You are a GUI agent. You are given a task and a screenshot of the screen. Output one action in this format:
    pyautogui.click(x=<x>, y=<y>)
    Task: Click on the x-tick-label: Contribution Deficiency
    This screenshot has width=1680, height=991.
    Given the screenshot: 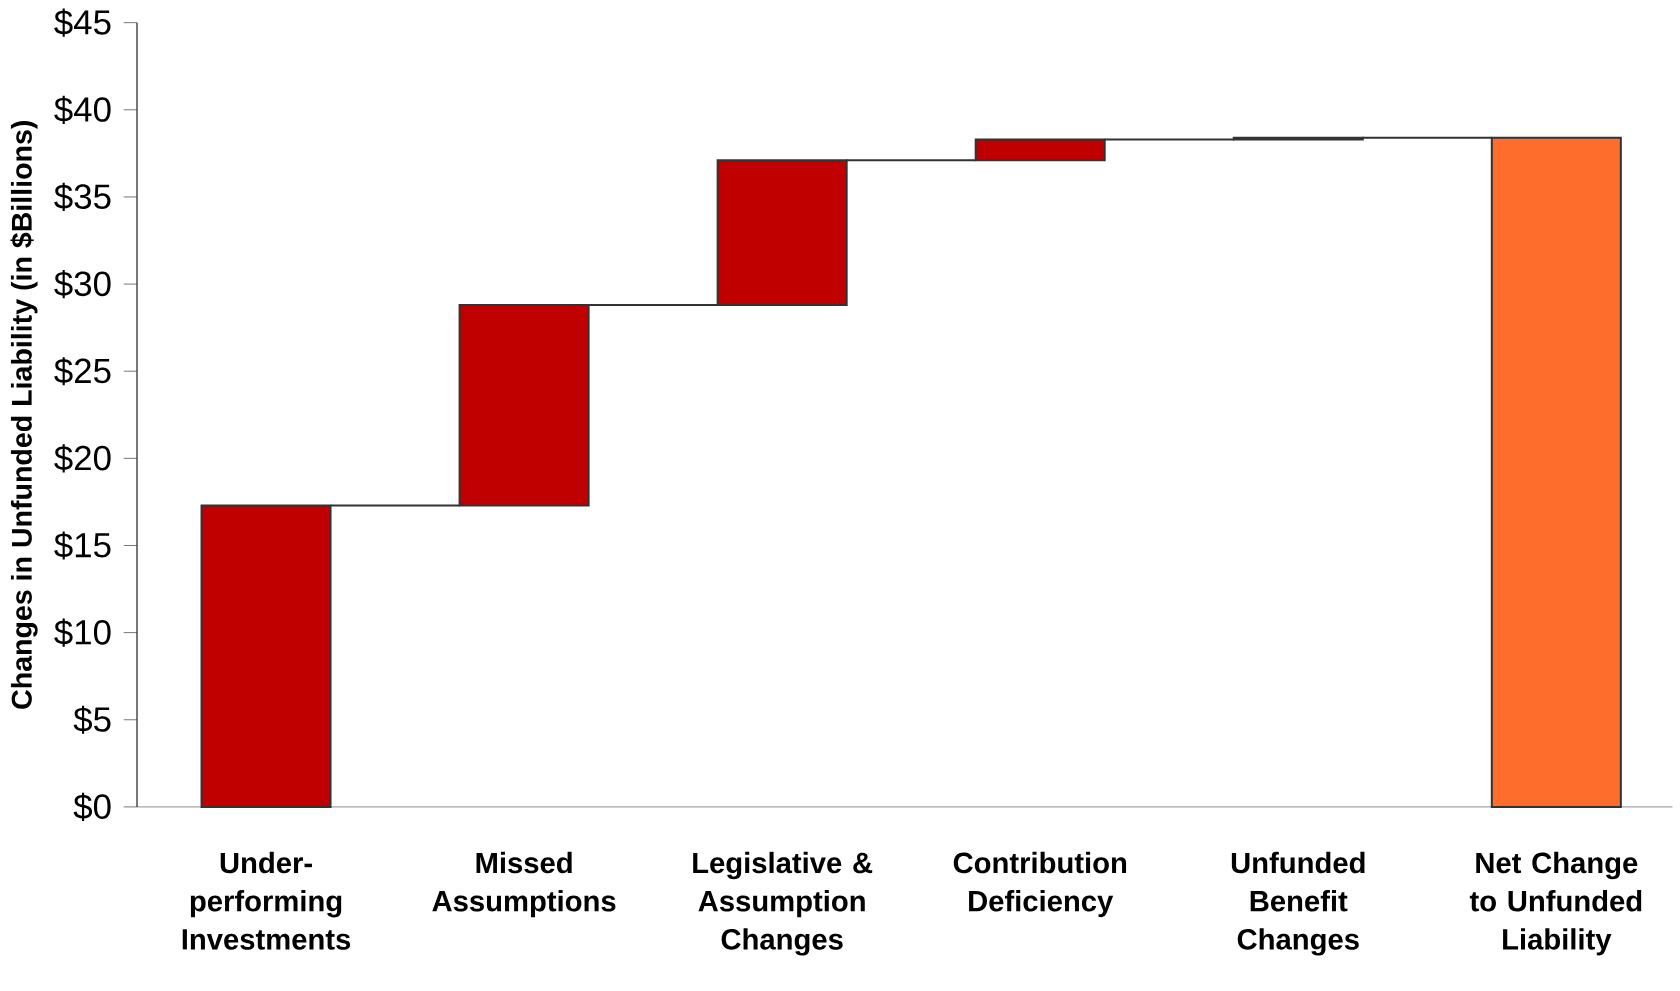 What is the action you would take?
    pyautogui.click(x=1040, y=884)
    